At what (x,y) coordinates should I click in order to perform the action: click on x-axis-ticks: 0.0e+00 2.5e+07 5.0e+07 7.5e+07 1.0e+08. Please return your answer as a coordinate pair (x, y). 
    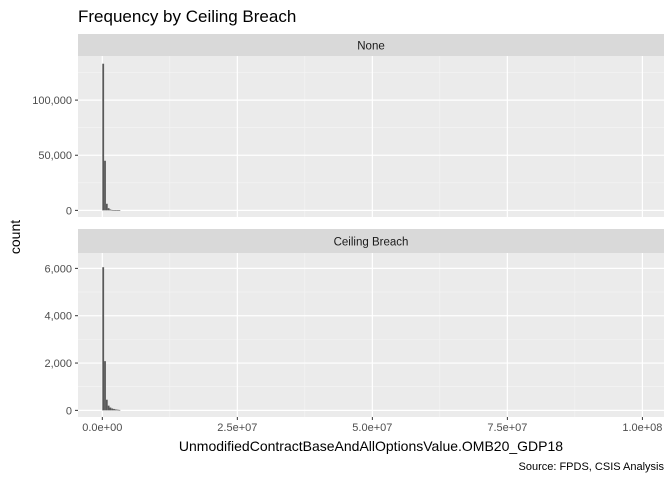
    Looking at the image, I should click on (372, 425).